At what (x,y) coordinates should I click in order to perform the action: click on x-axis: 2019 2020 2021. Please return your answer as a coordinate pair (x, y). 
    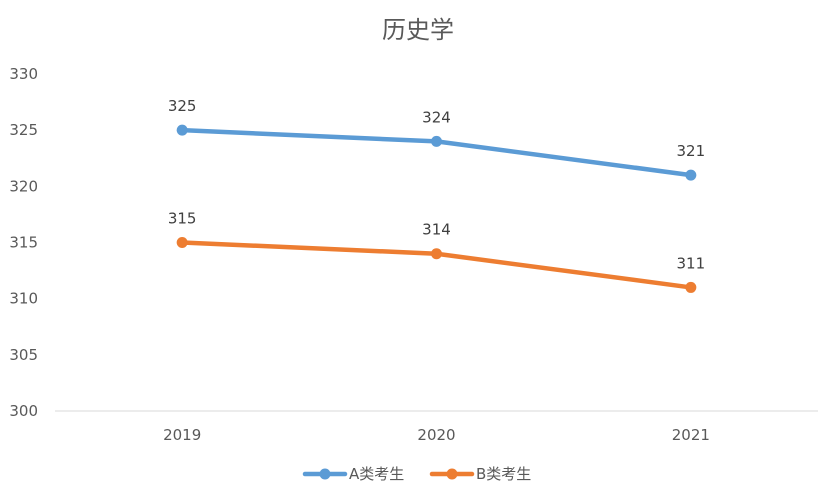
    Looking at the image, I should click on (436, 435).